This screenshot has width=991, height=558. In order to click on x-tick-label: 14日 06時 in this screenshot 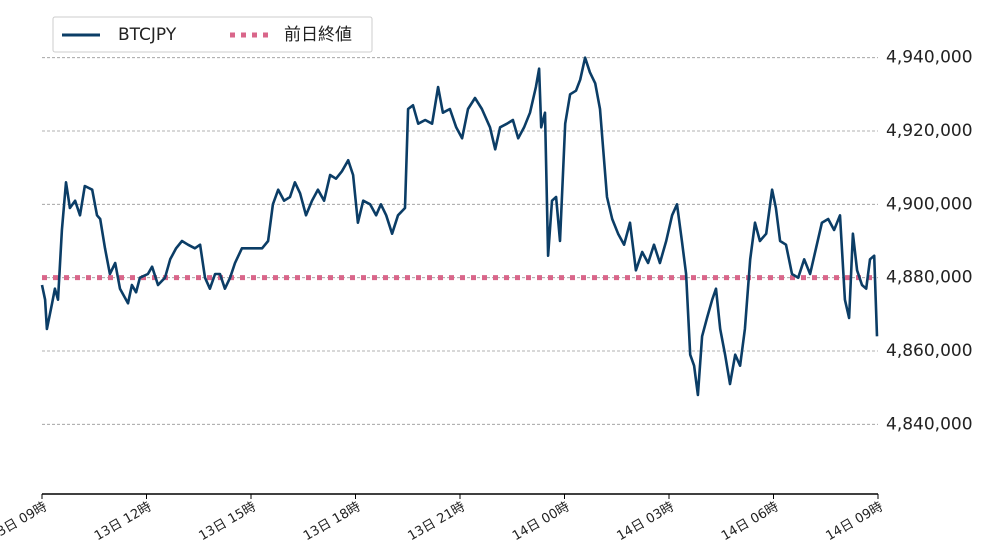, I will do `click(750, 522)`.